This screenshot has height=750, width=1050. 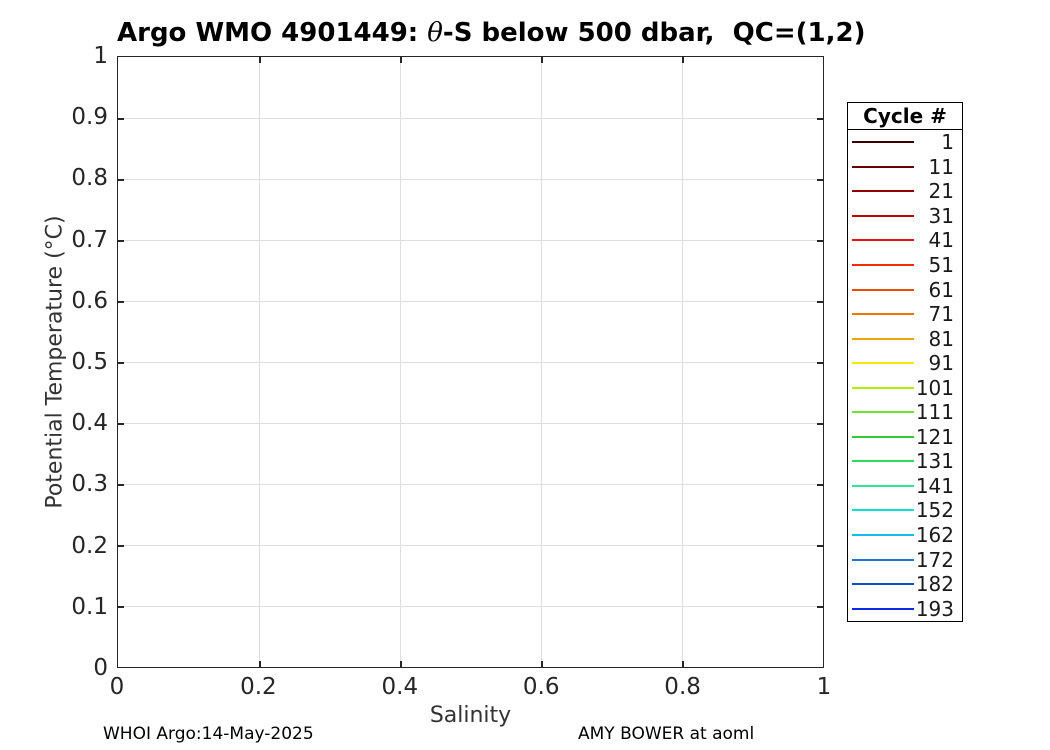 What do you see at coordinates (934, 485) in the screenshot?
I see `legend-entry-label: 141` at bounding box center [934, 485].